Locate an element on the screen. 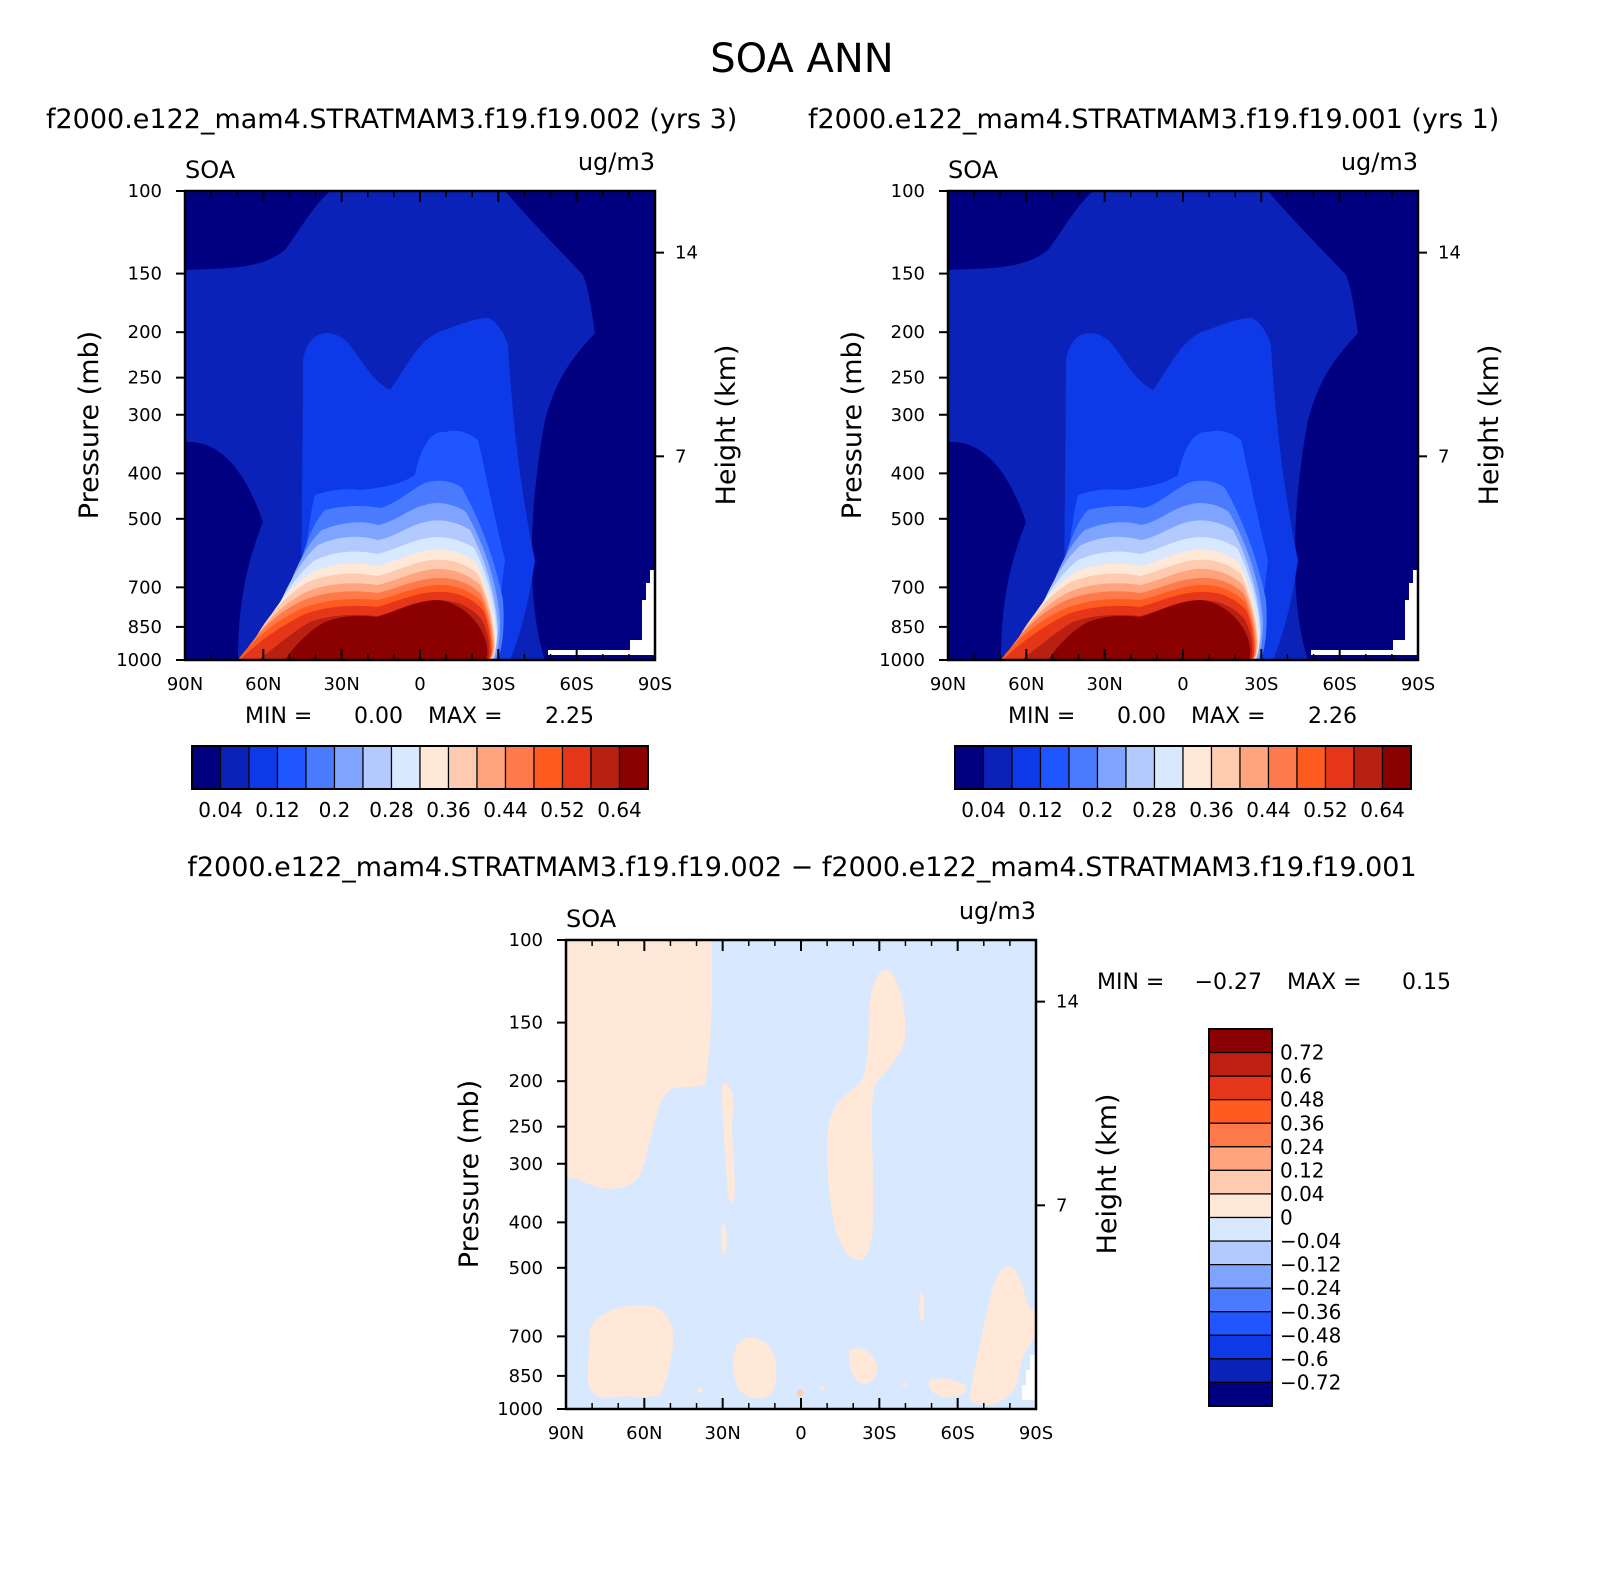 This screenshot has height=1594, width=1597. colorbar-label: 0 is located at coordinates (1286, 1218).